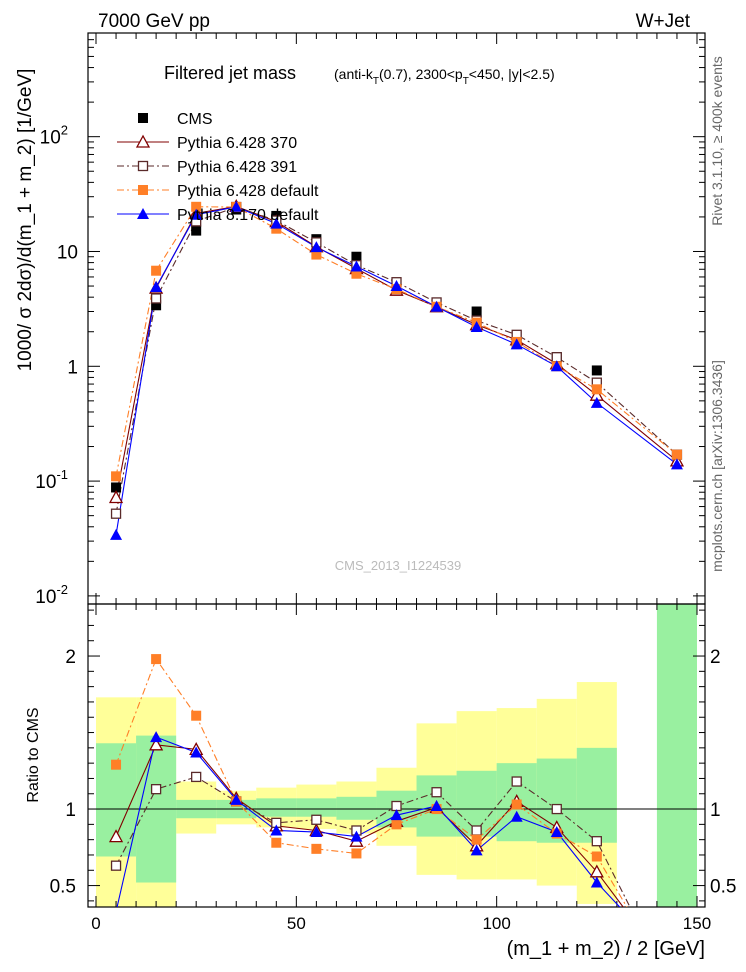 Image resolution: width=746 pixels, height=972 pixels. Describe the element at coordinates (143, 118) in the screenshot. I see `legend-marker-cms` at that location.